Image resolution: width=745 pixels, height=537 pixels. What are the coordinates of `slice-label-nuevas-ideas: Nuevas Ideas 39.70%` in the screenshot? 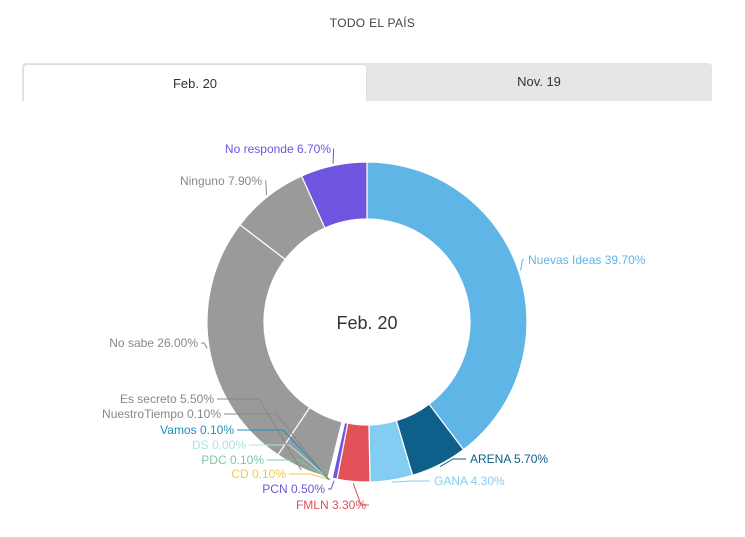 It's located at (587, 260).